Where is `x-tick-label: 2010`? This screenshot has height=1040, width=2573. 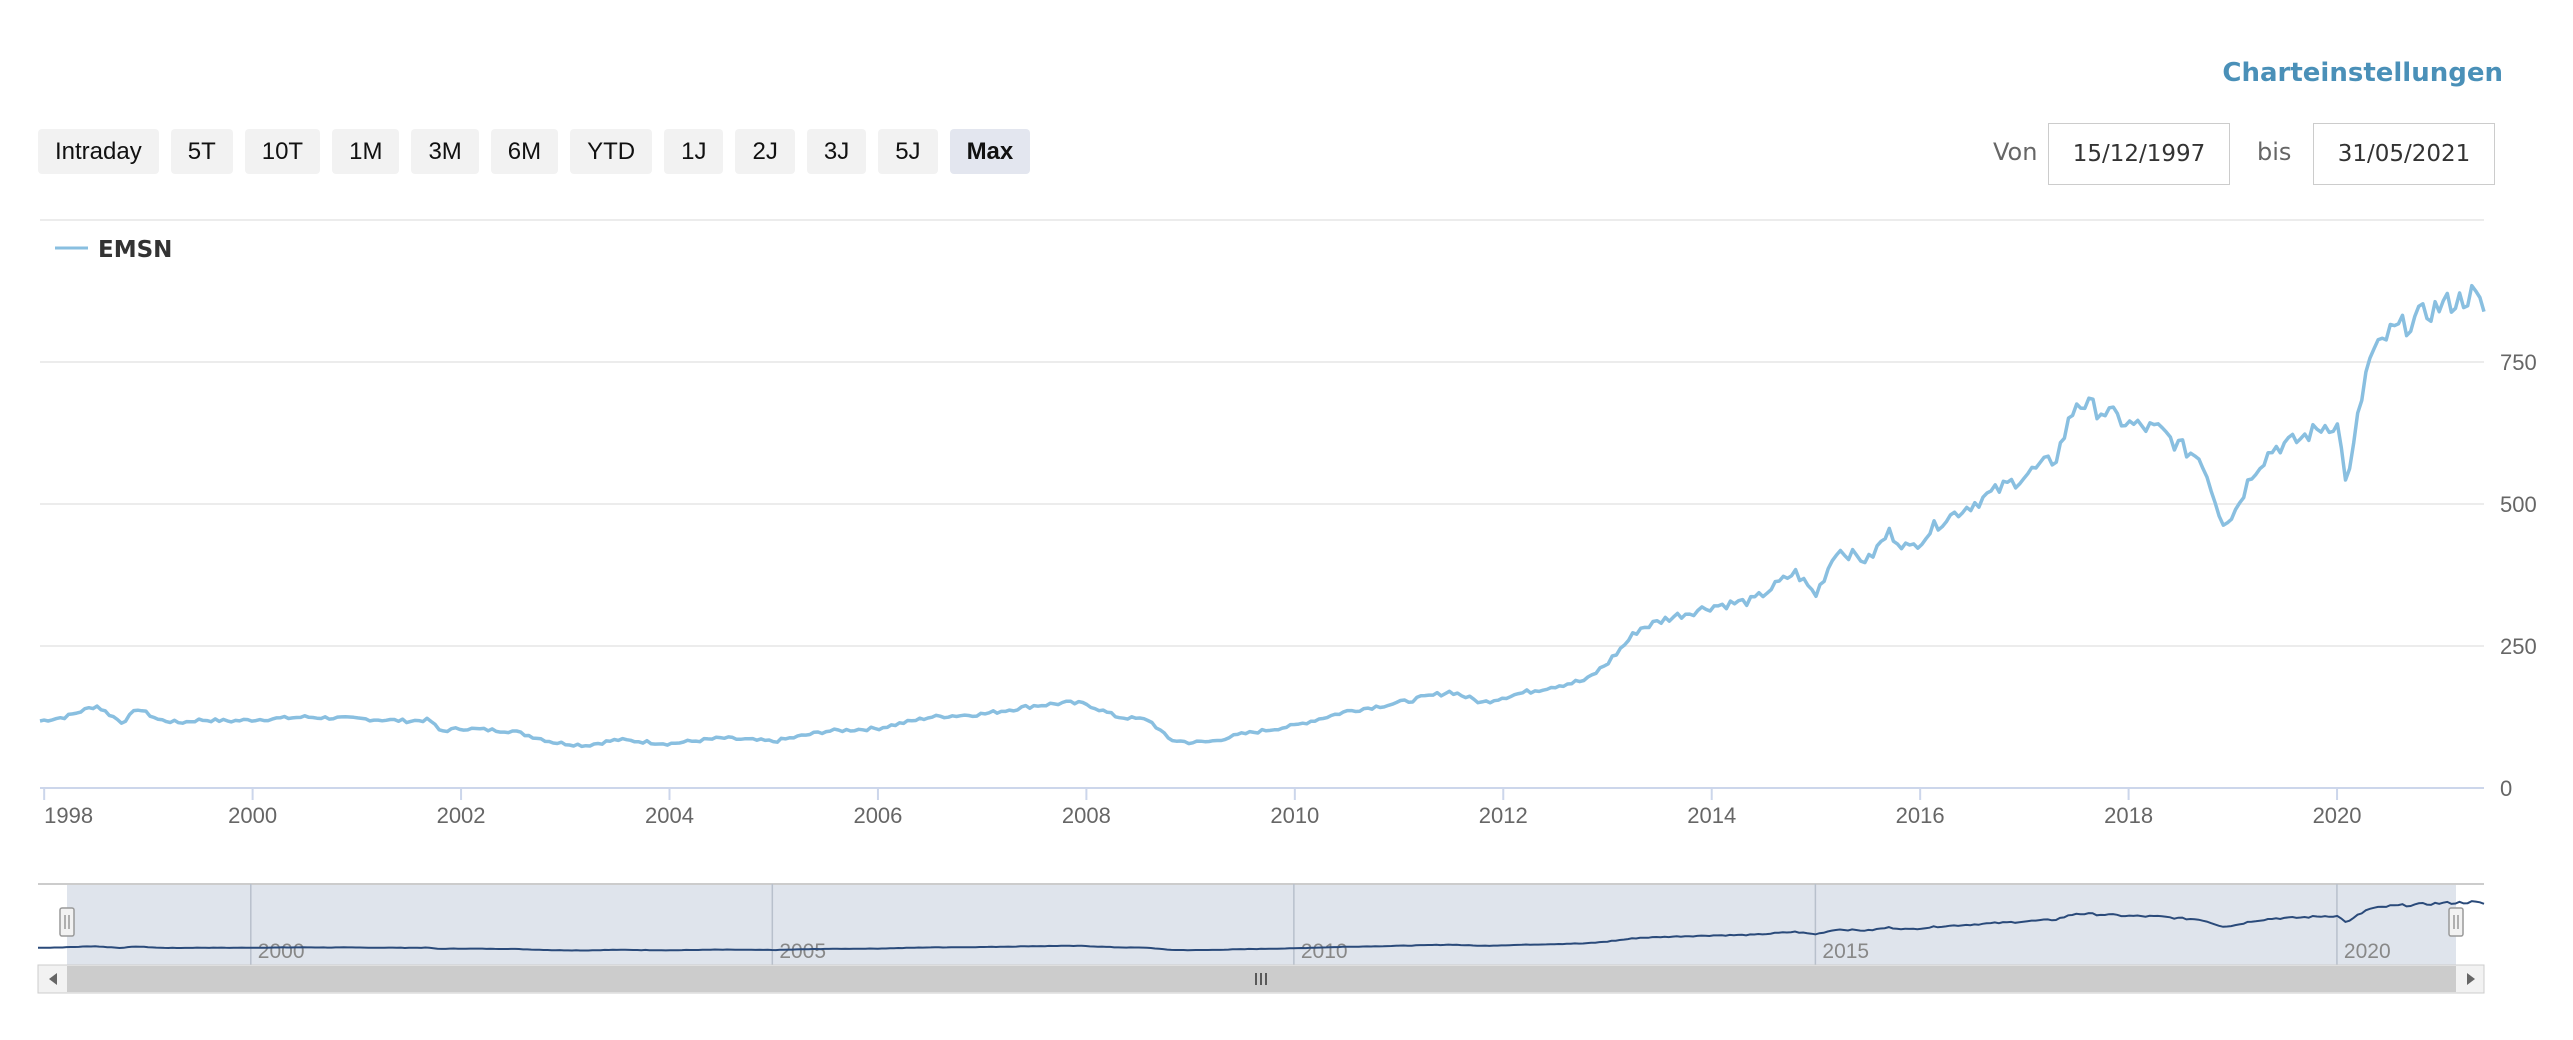
x-tick-label: 2010 is located at coordinates (1294, 815).